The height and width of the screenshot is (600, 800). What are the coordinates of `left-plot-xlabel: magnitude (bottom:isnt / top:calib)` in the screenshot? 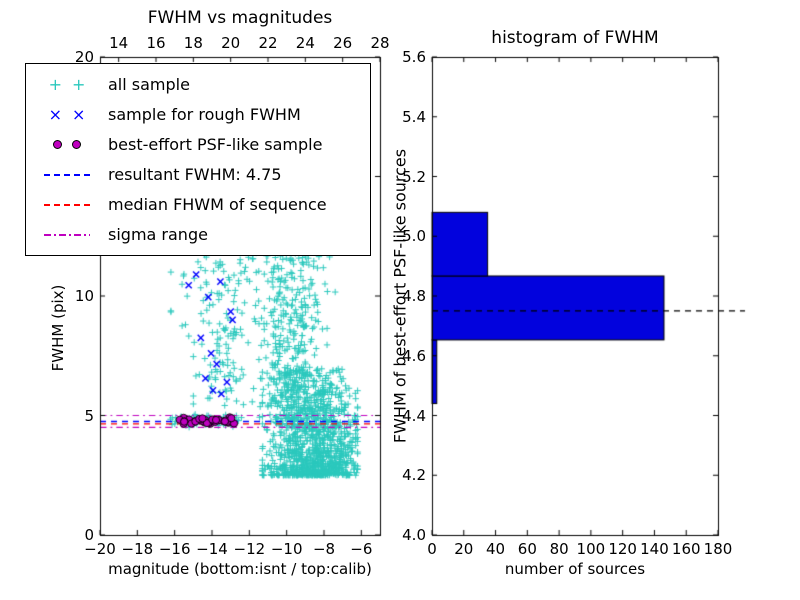 It's located at (240, 569).